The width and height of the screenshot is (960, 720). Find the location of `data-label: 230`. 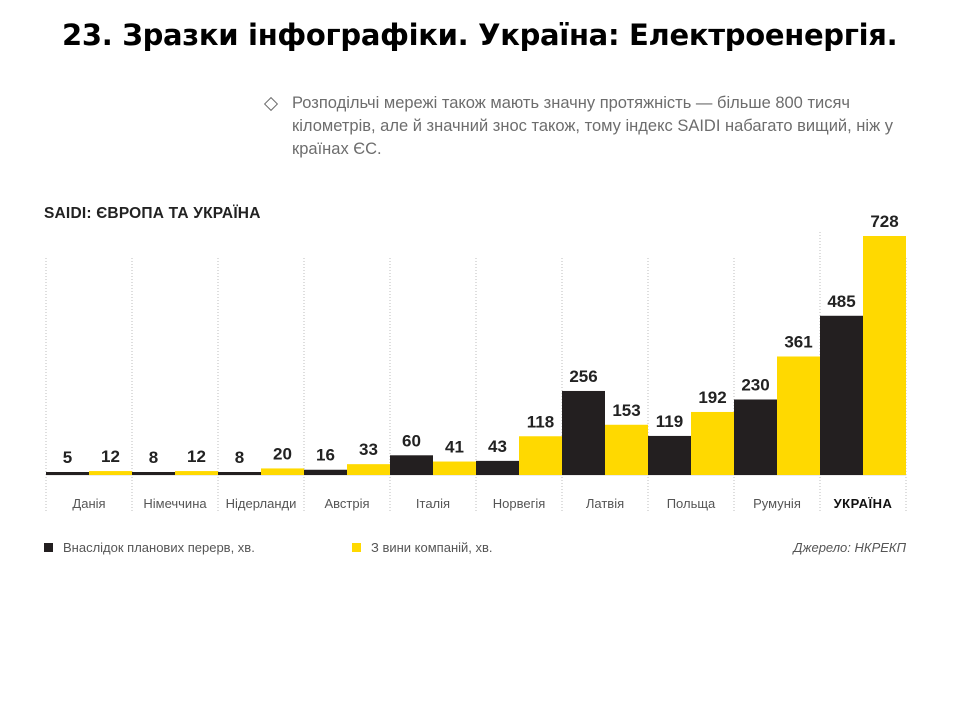

data-label: 230 is located at coordinates (755, 384).